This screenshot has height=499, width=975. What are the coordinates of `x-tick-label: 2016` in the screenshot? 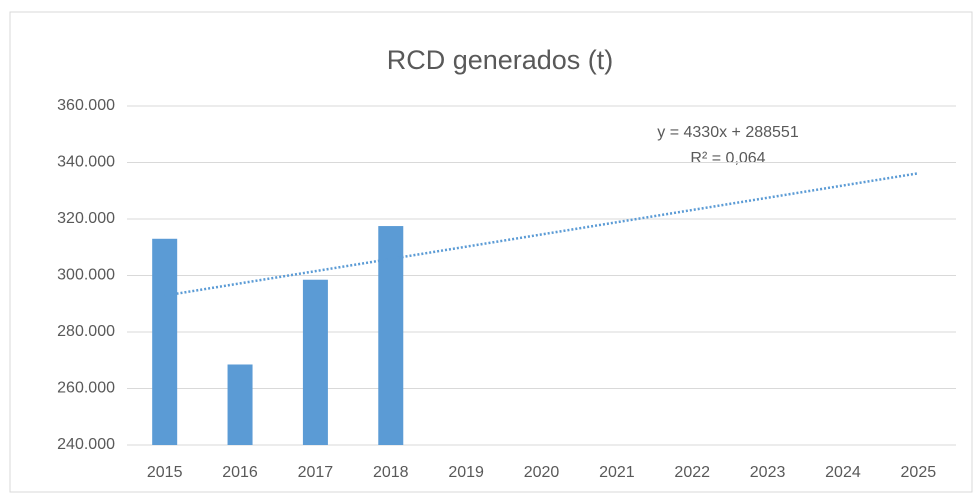 It's located at (240, 472).